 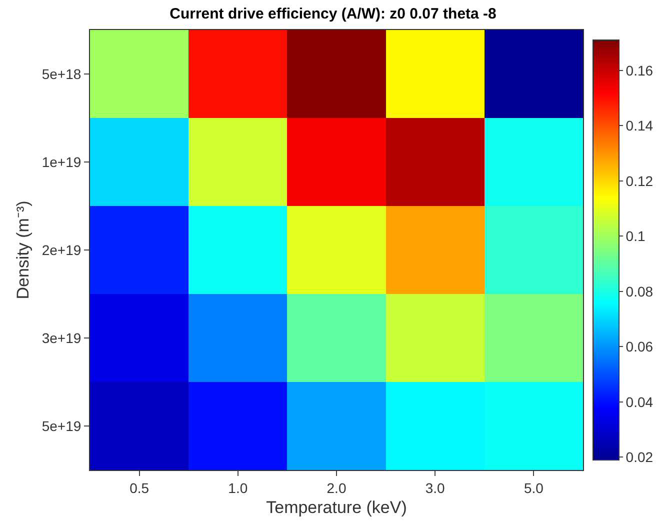 I want to click on color-bar-label: 0.04, so click(x=640, y=402).